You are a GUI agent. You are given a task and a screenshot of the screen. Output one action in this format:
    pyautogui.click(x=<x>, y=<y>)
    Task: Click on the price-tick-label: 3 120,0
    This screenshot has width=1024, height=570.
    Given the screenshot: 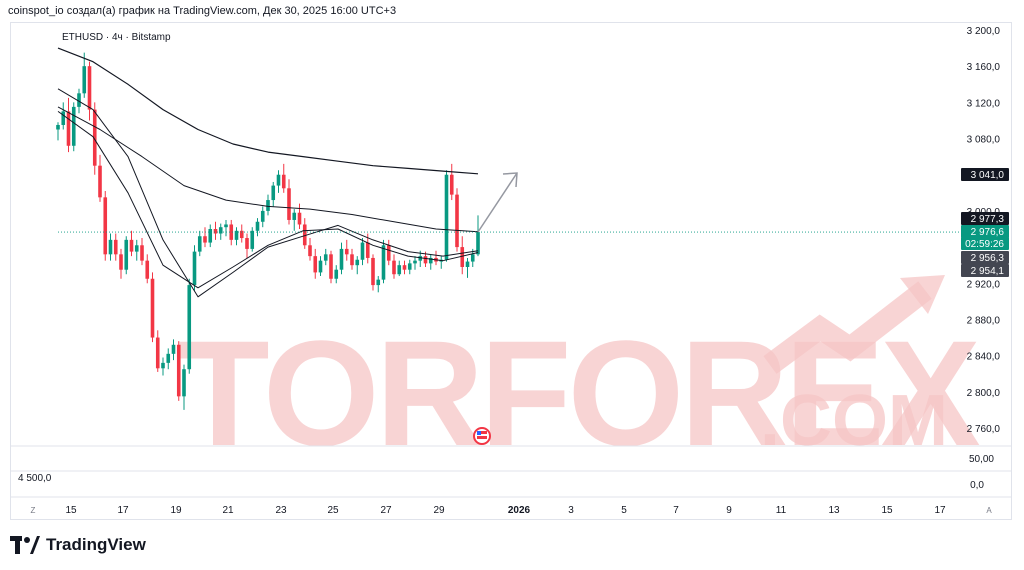 What is the action you would take?
    pyautogui.click(x=984, y=103)
    